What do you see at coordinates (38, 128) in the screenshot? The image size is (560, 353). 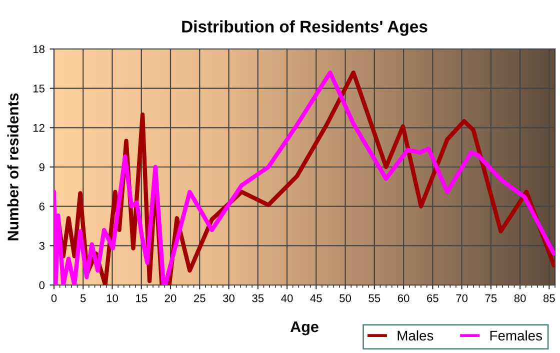 I see `y-tick-label: 12` at bounding box center [38, 128].